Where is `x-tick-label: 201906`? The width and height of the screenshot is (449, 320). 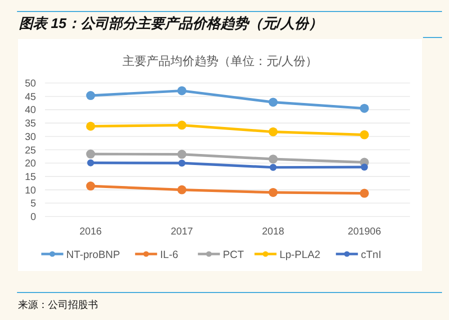
x-tick-label: 201906 is located at coordinates (365, 232).